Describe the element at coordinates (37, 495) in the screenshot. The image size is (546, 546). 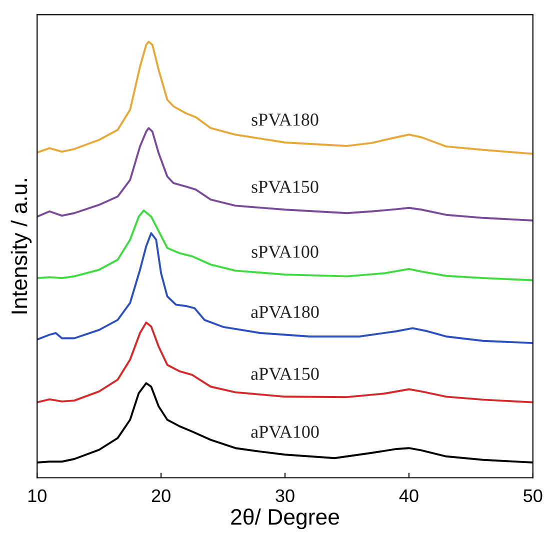
I see `x-tick-label: 10` at that location.